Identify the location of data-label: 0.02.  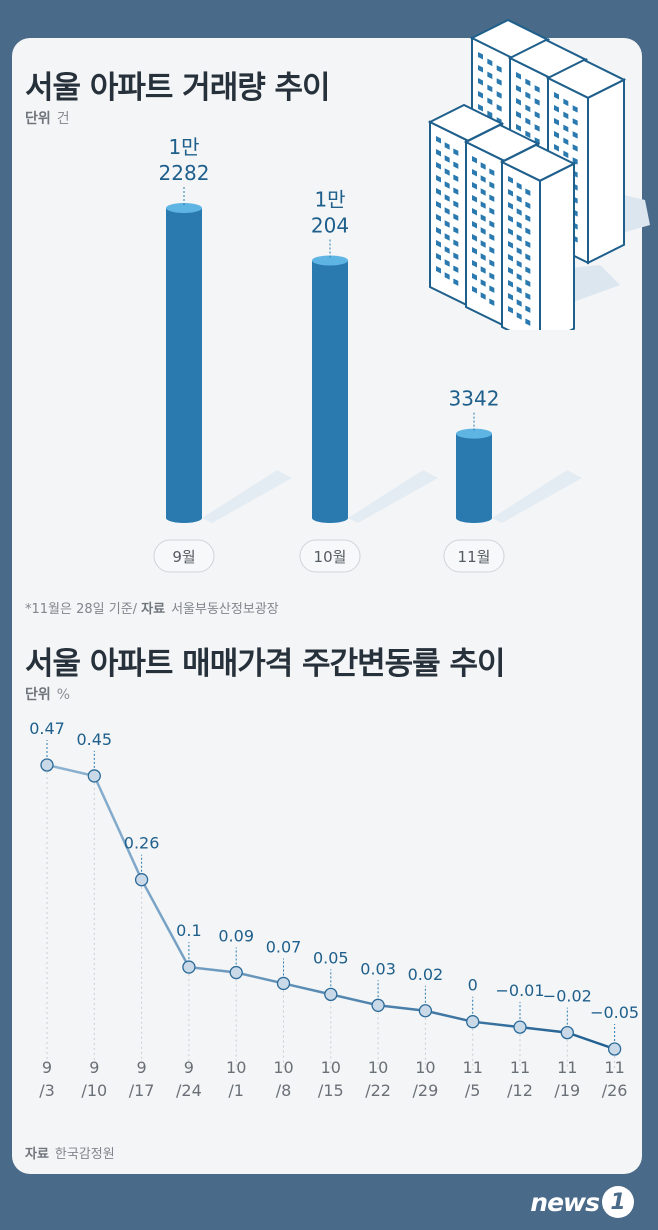
(426, 974).